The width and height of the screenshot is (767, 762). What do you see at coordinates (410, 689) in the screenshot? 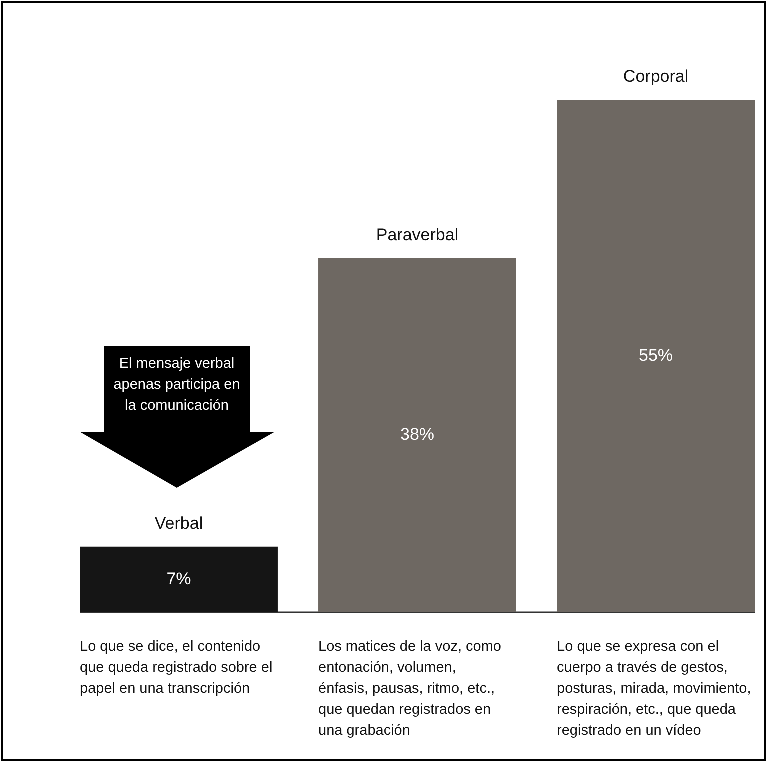
I see `text: Los matices de la voz, como entonación, volumen, énfasis, pausas, ritmo, etc., que quedan registrados en una grabación` at bounding box center [410, 689].